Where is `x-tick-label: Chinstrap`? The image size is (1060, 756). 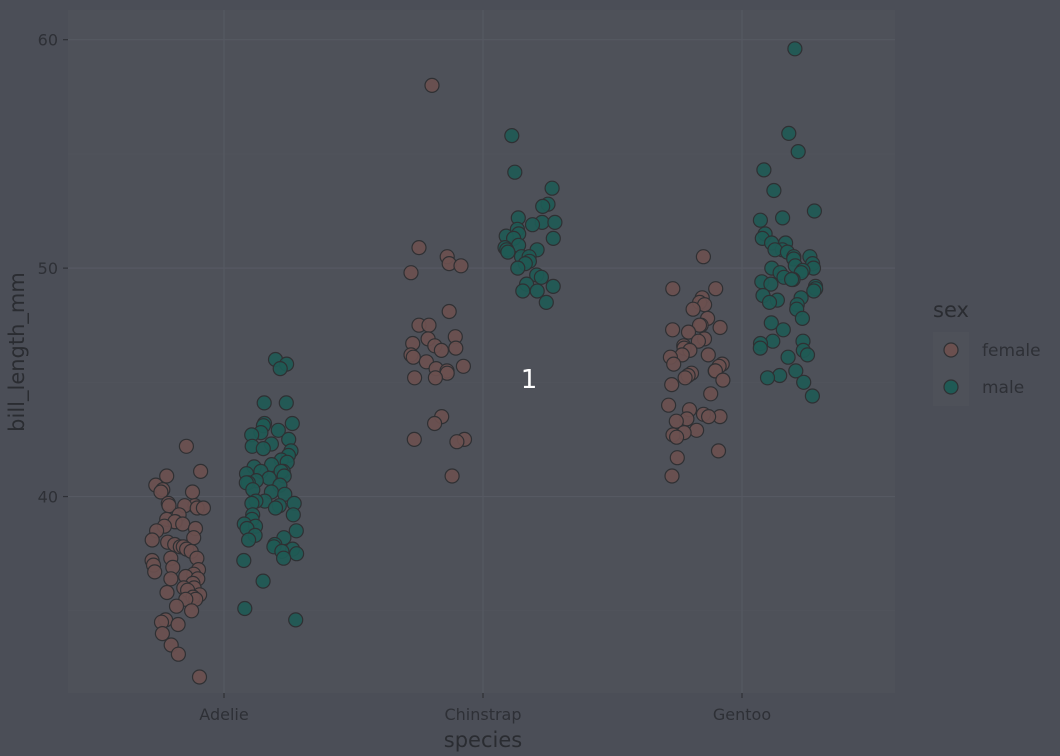 x-tick-label: Chinstrap is located at coordinates (482, 714).